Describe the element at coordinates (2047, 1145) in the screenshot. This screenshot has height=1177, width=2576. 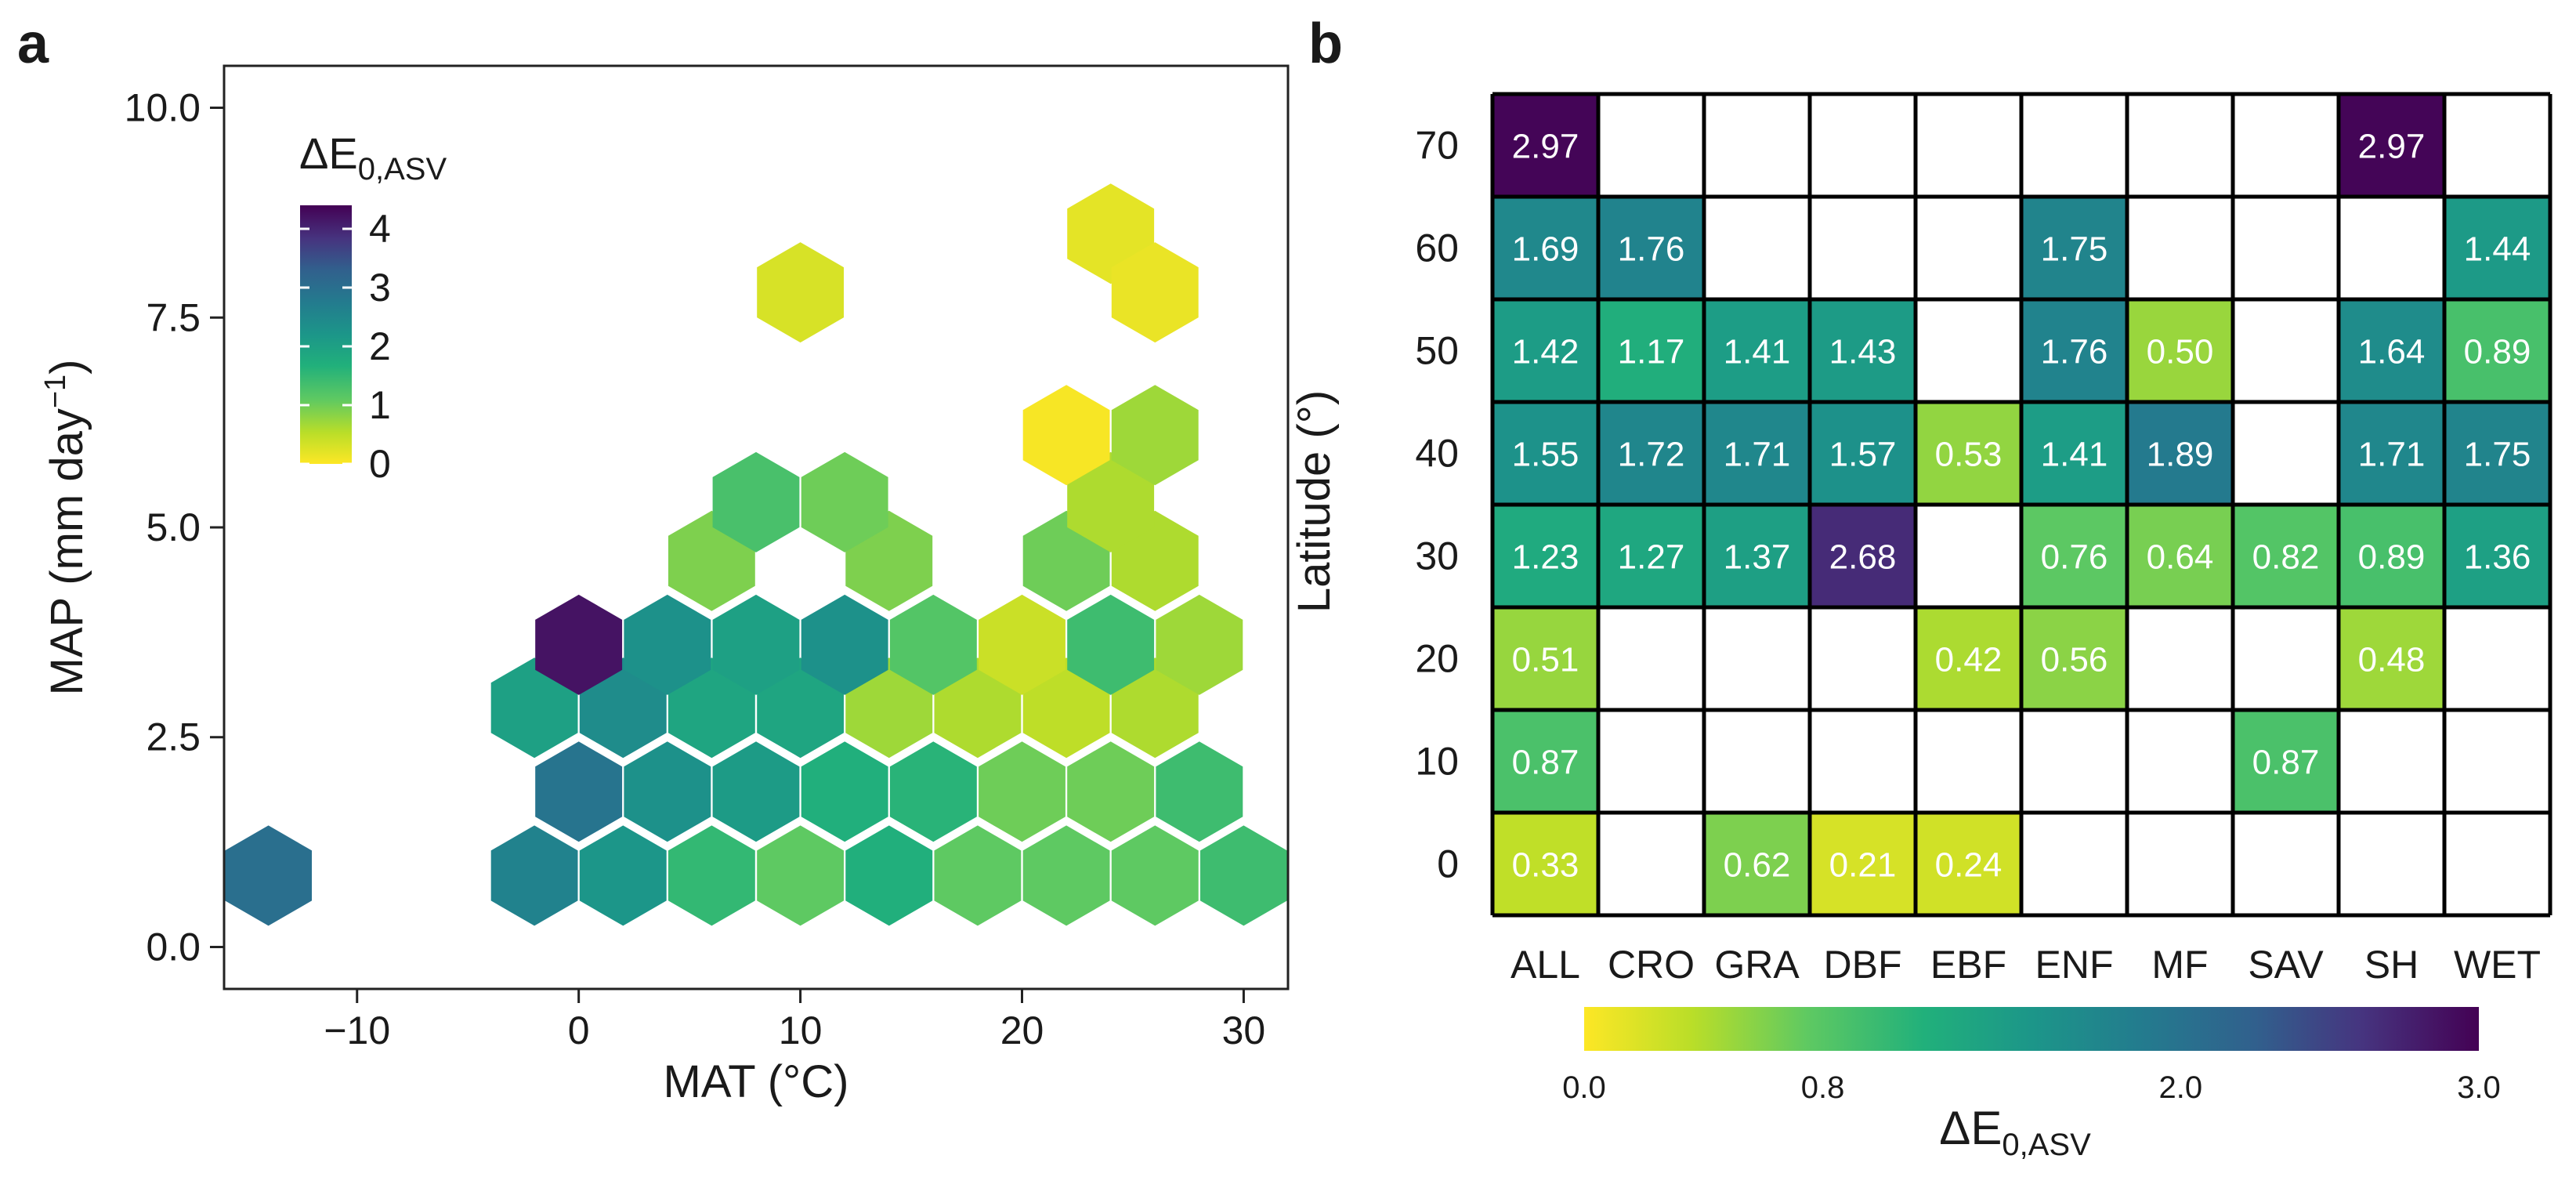
I see `colorbar-title-b-sub: 0,ASV` at that location.